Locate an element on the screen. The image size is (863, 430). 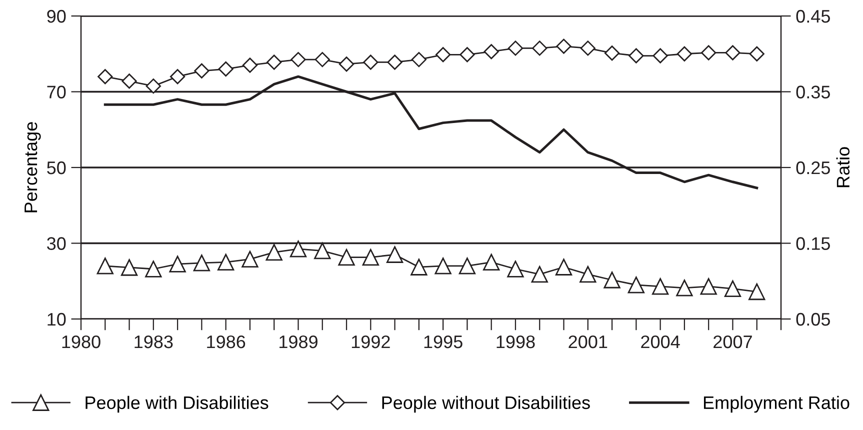
y-tick-label: 50 is located at coordinates (56, 167).